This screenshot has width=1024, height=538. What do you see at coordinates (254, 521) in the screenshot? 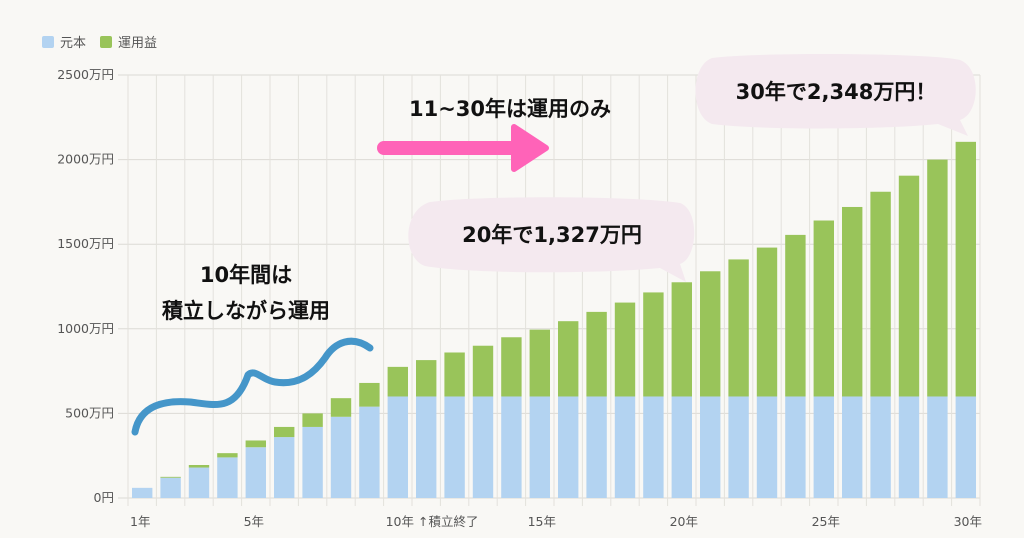
I see `x-tick-label: 5年` at bounding box center [254, 521].